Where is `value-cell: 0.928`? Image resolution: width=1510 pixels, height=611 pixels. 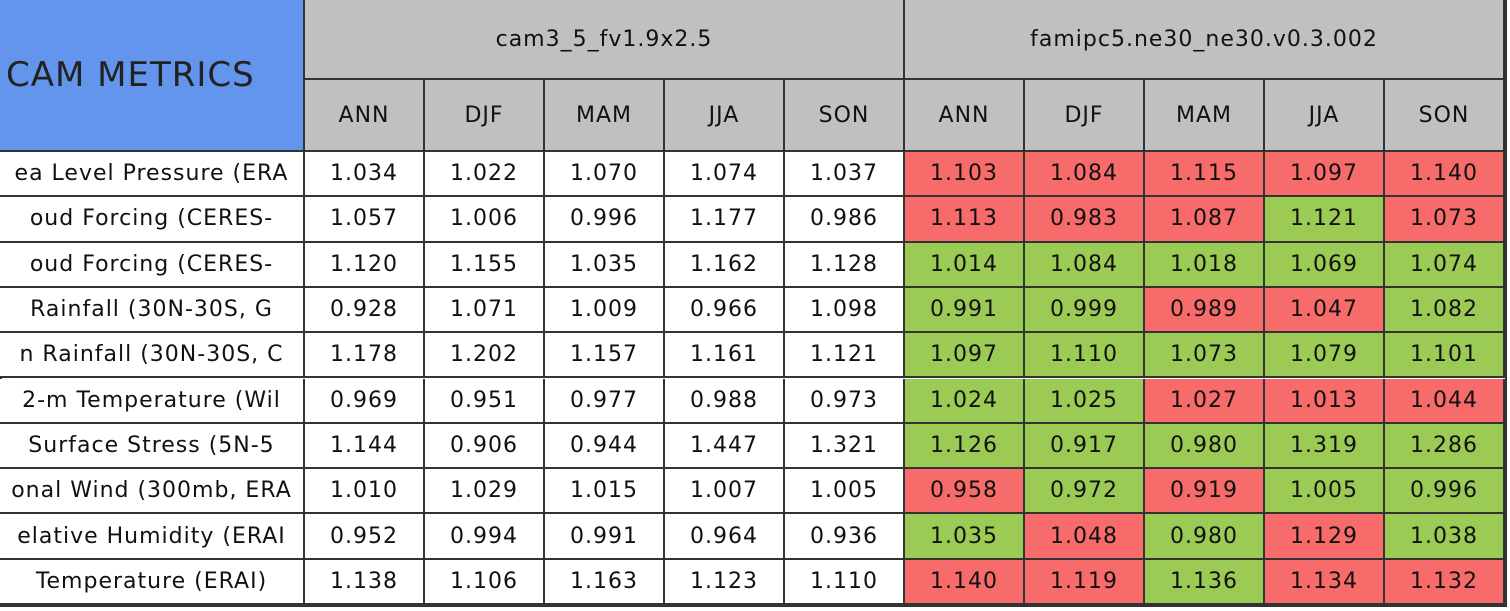 value-cell: 0.928 is located at coordinates (365, 310).